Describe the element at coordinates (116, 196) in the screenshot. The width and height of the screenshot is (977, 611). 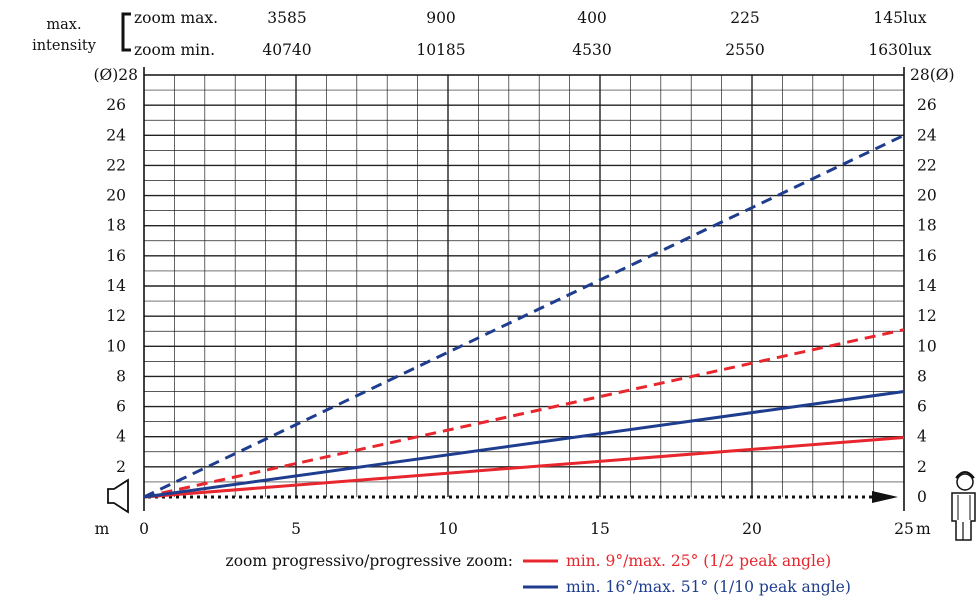
I see `y-tick-label-left: 20` at that location.